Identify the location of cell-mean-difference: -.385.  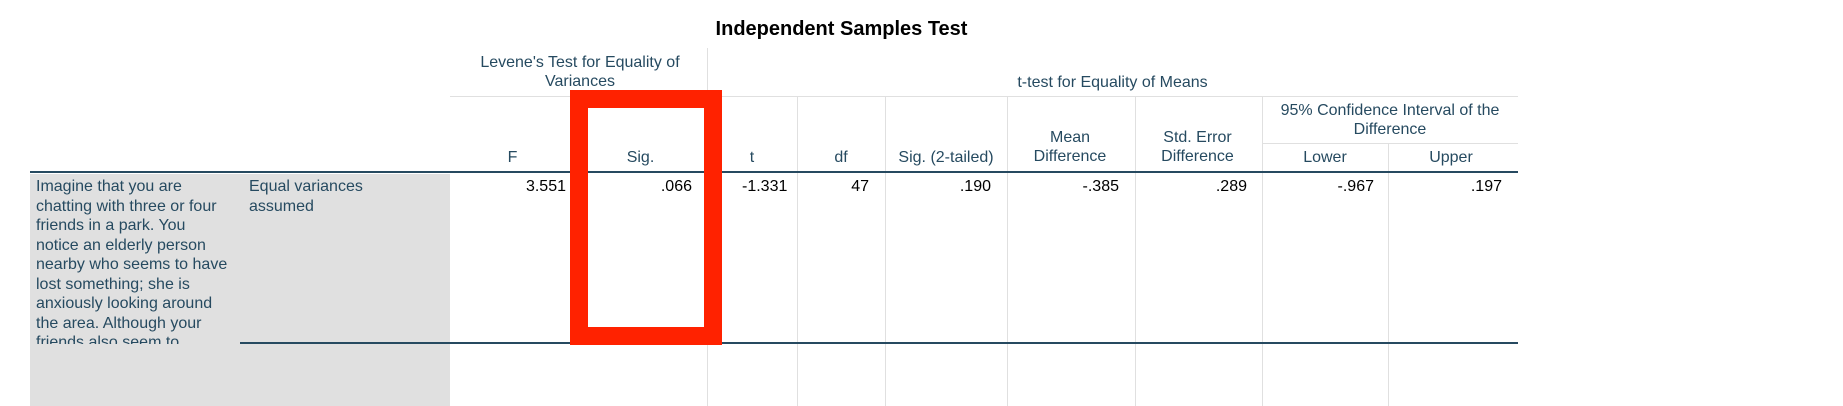
(1100, 186).